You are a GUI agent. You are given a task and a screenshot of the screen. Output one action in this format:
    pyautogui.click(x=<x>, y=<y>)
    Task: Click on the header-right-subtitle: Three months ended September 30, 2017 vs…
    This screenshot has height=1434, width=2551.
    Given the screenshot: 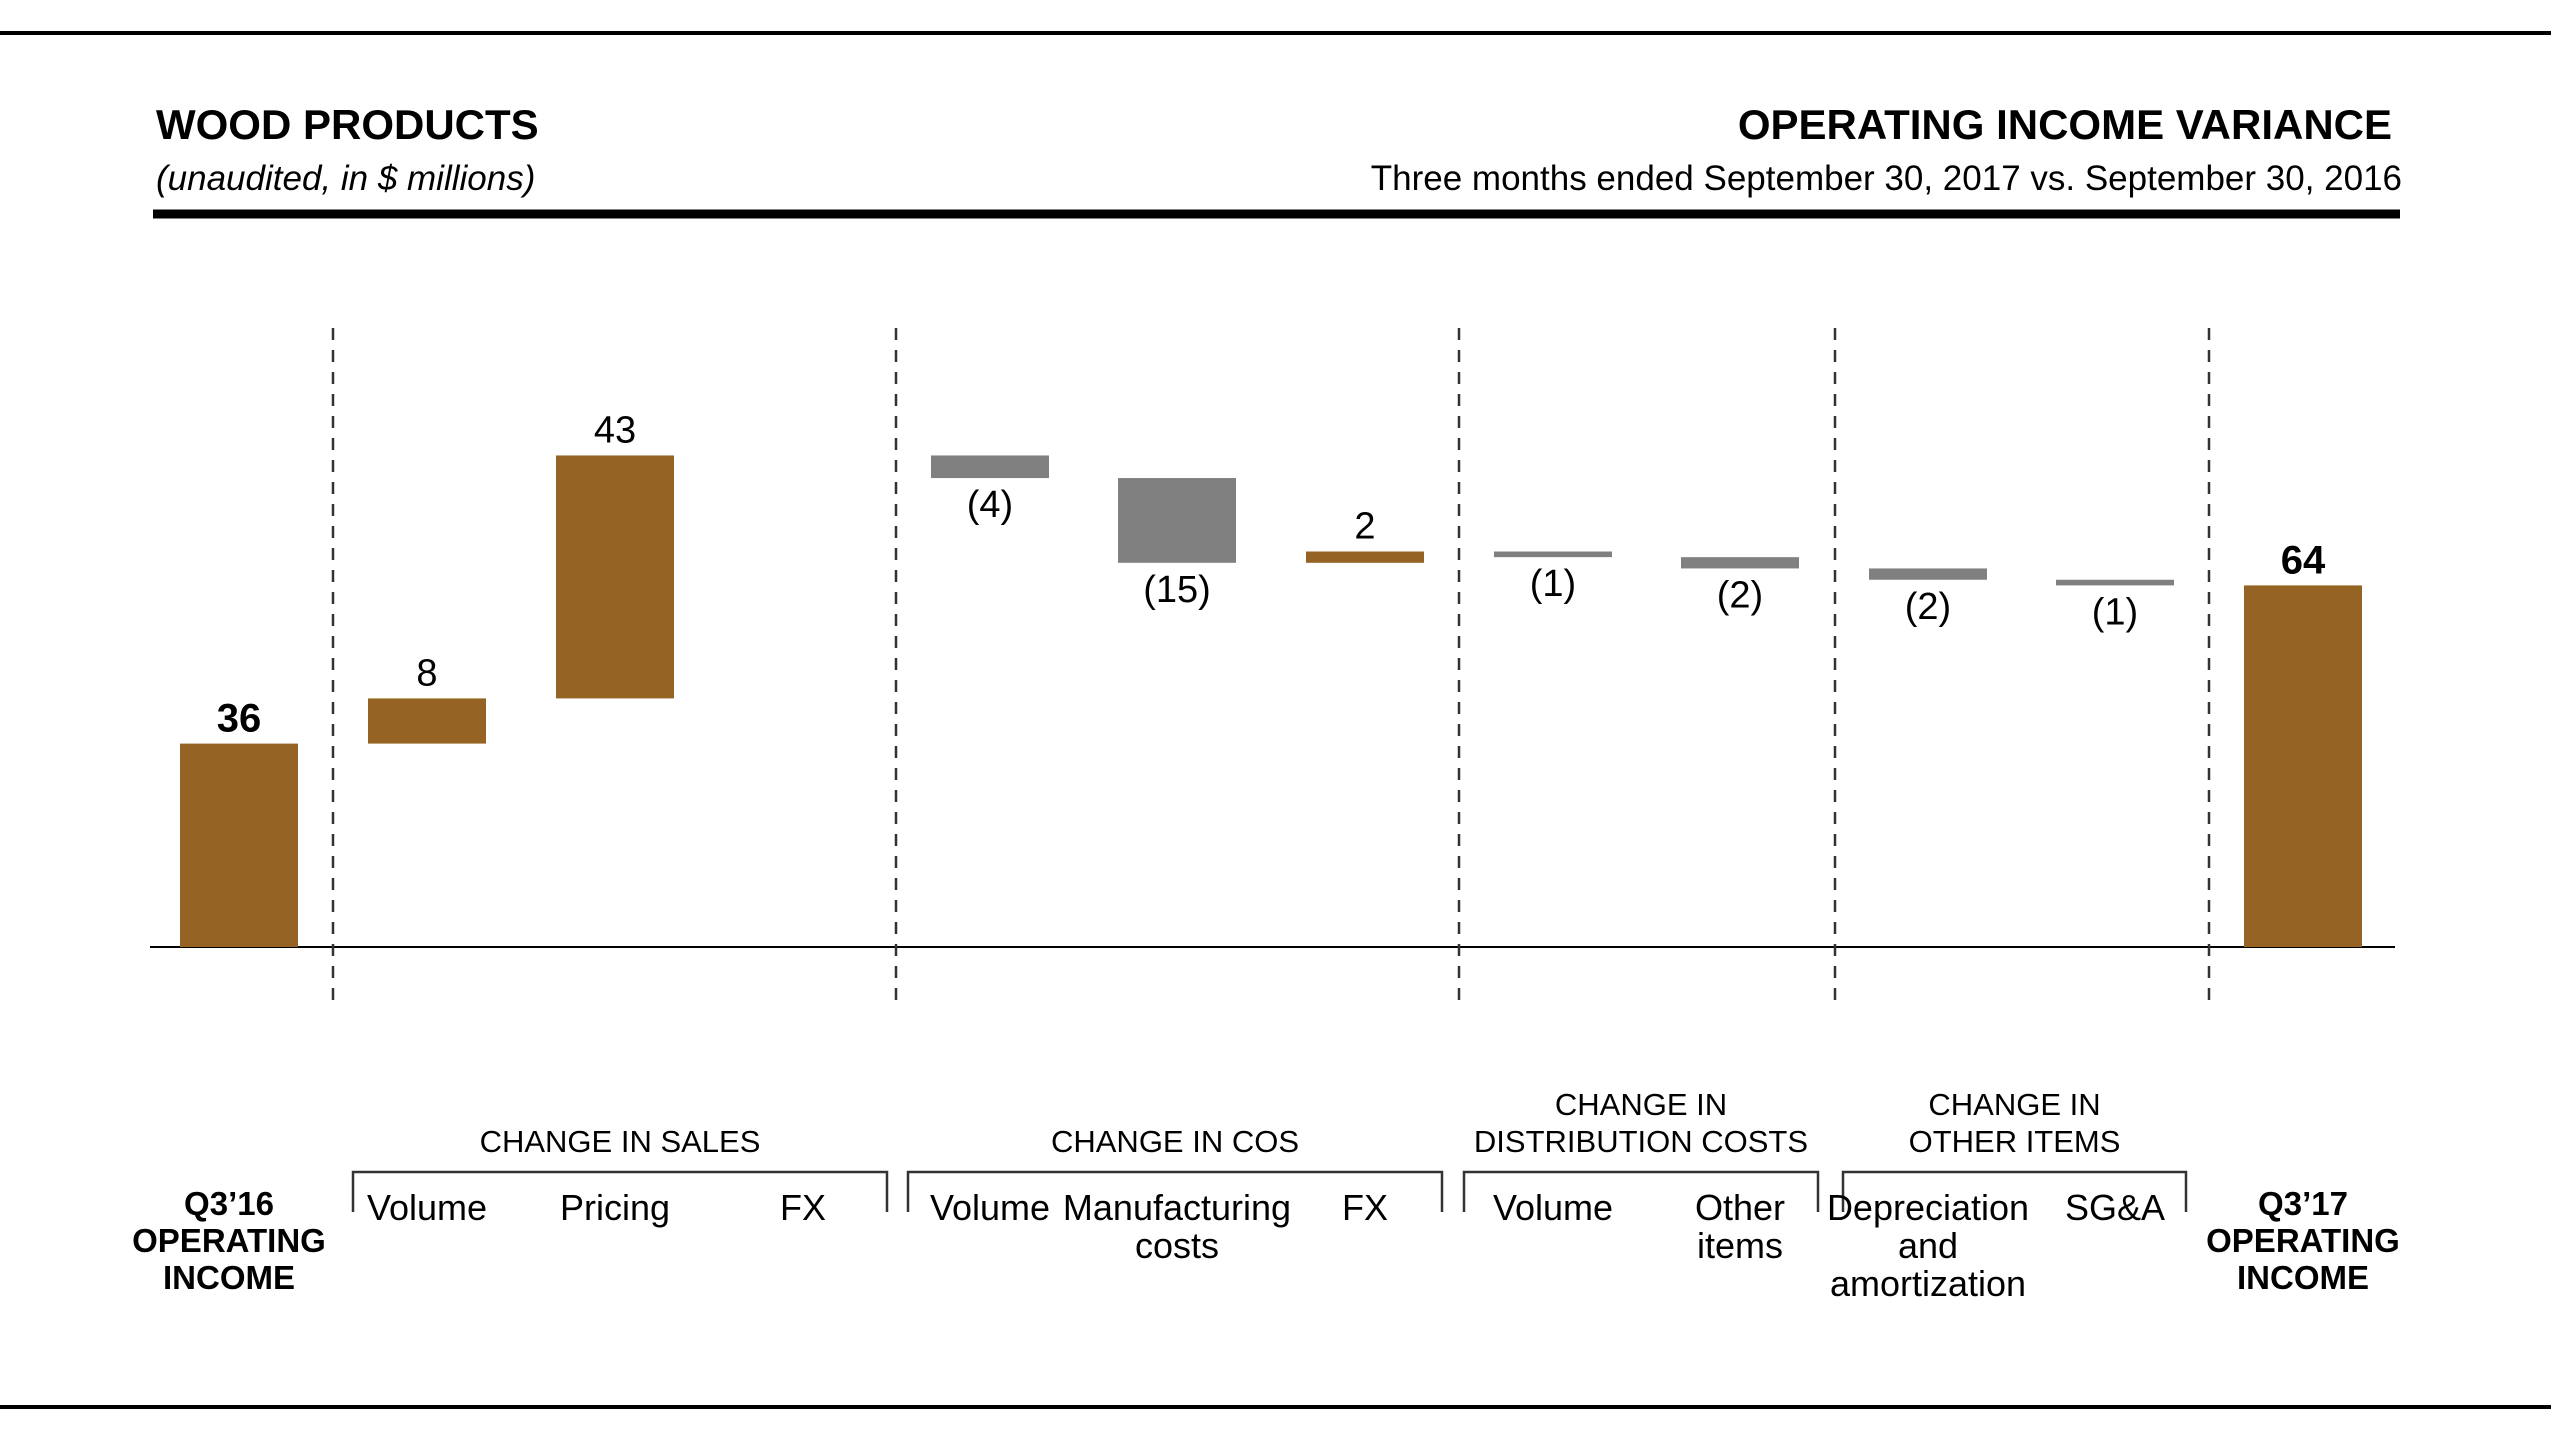 What is the action you would take?
    pyautogui.click(x=1886, y=178)
    